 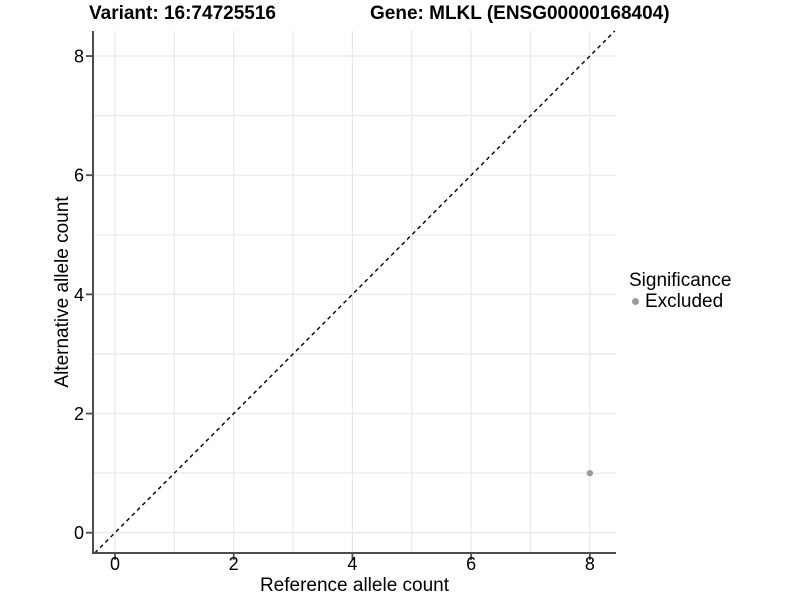 What do you see at coordinates (471, 564) in the screenshot?
I see `x-tick-label: 6` at bounding box center [471, 564].